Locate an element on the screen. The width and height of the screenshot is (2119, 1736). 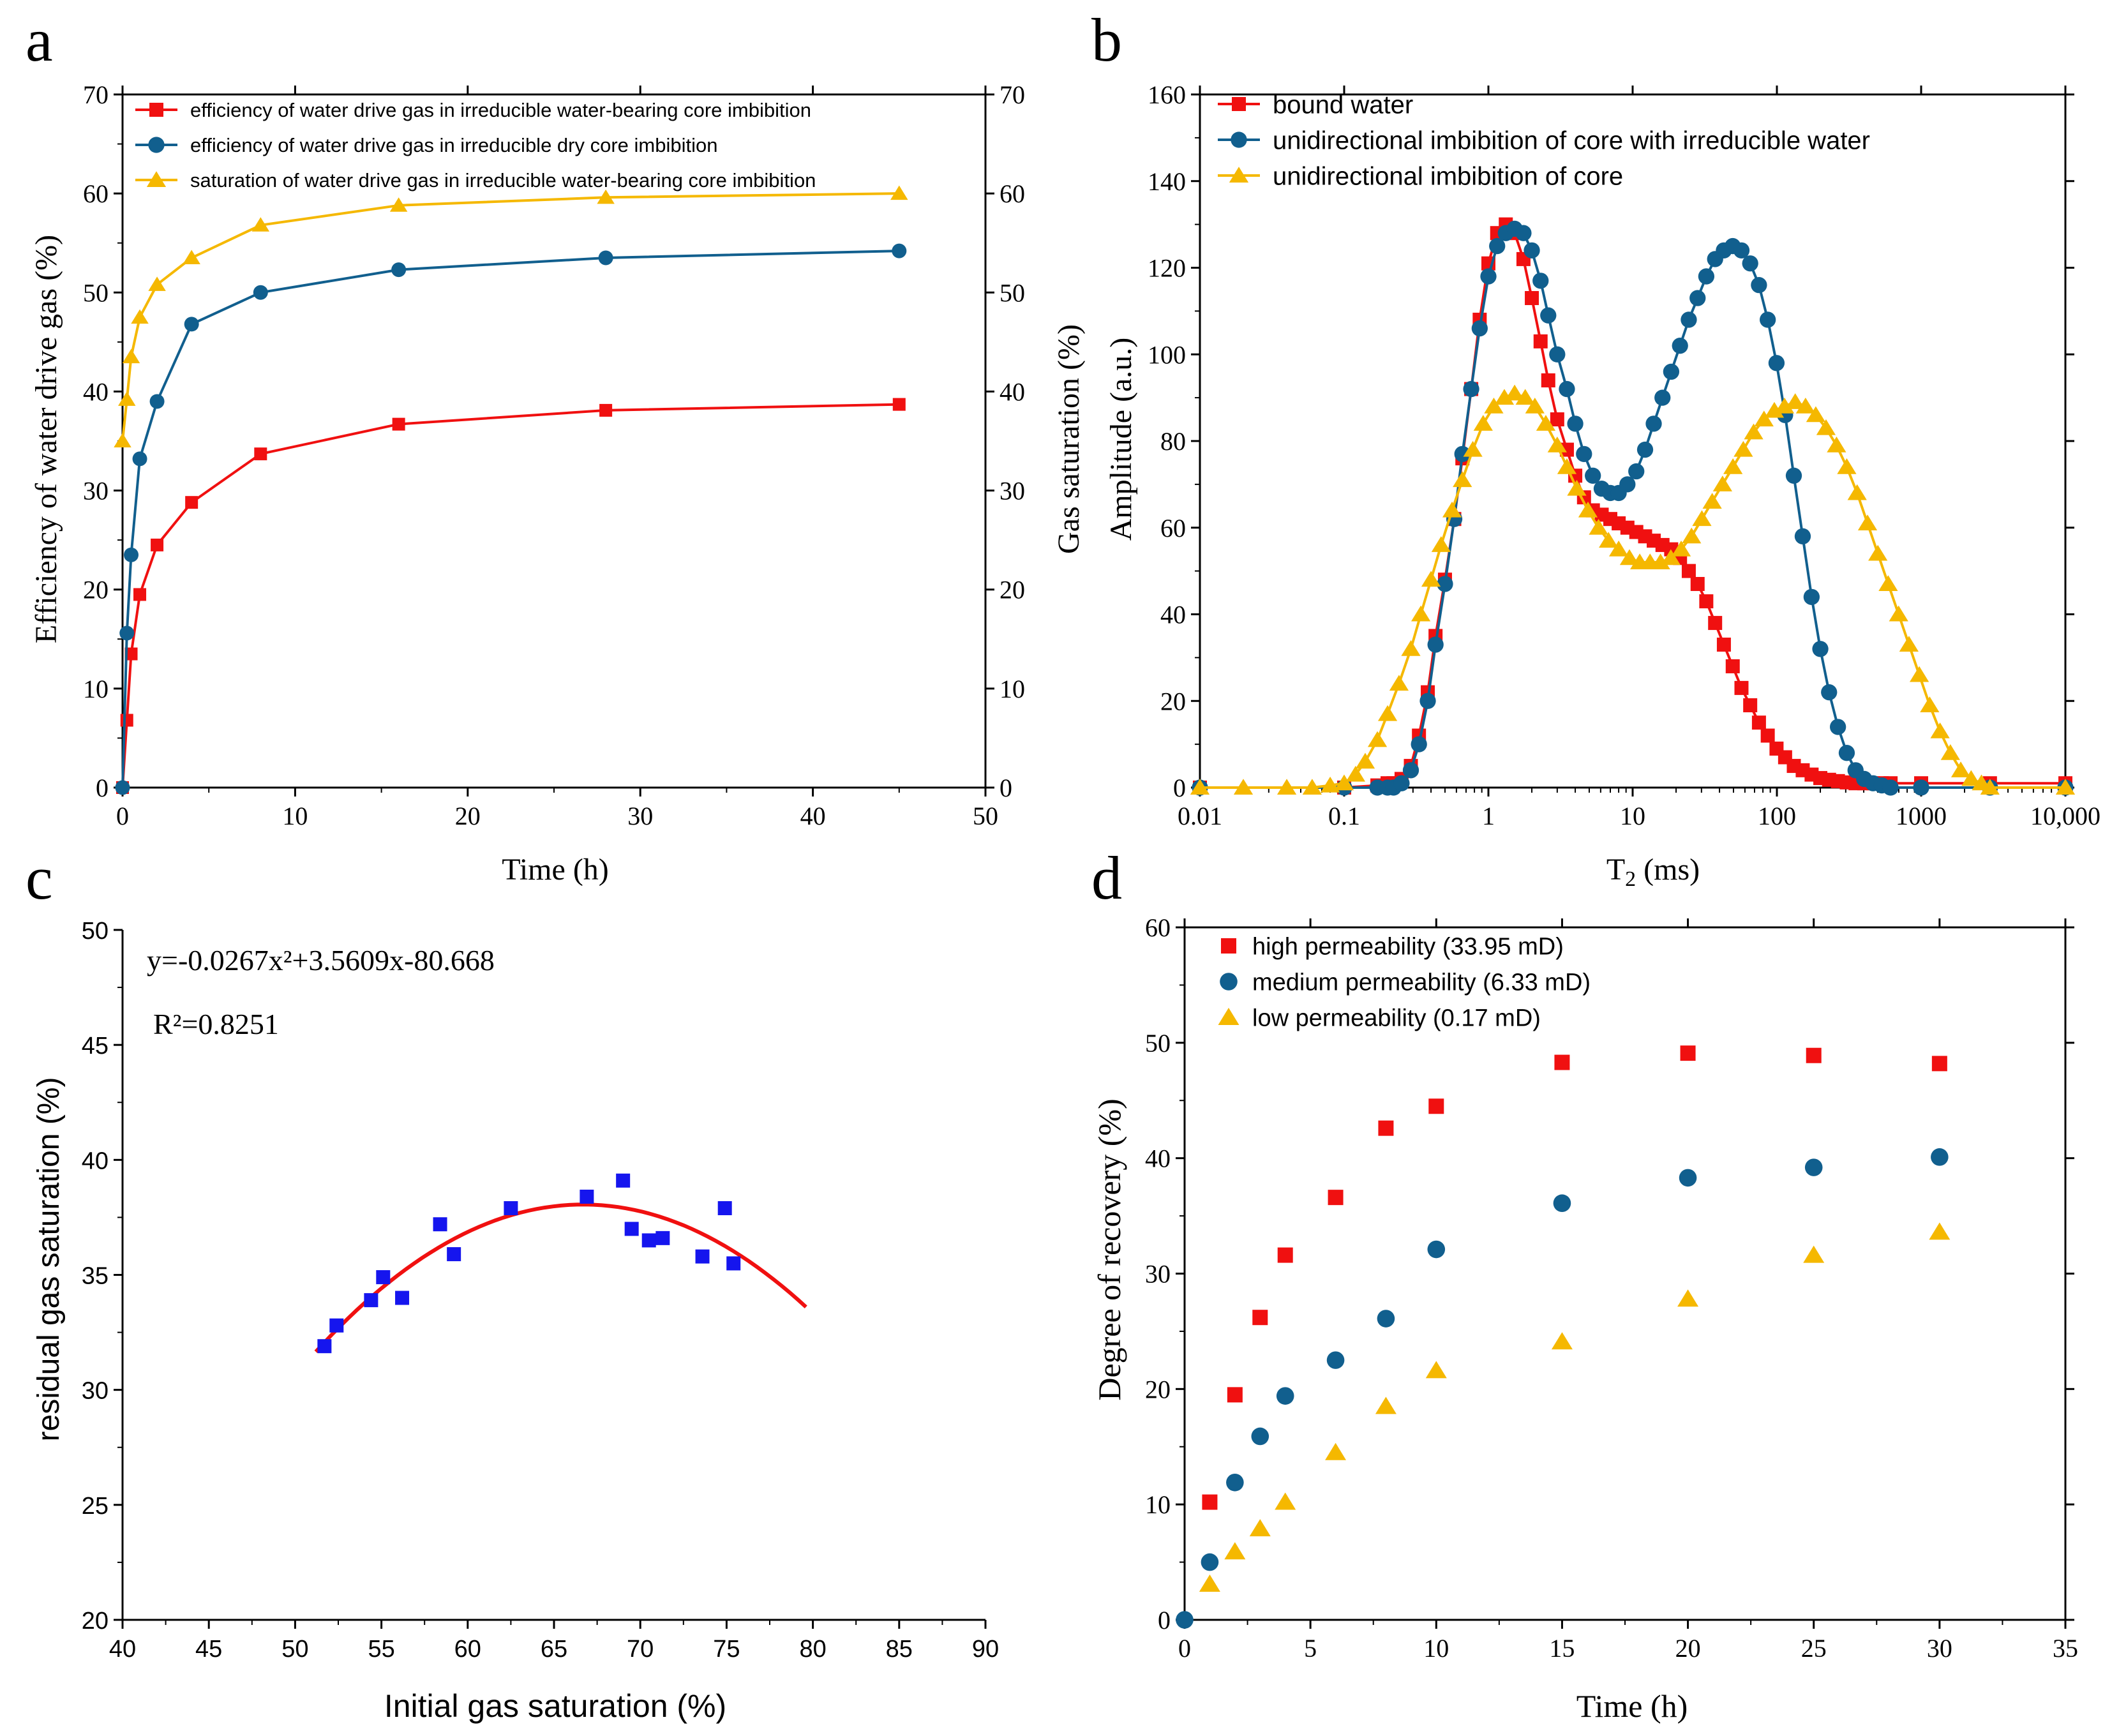
x-tick-label: 5 is located at coordinates (1310, 1648).